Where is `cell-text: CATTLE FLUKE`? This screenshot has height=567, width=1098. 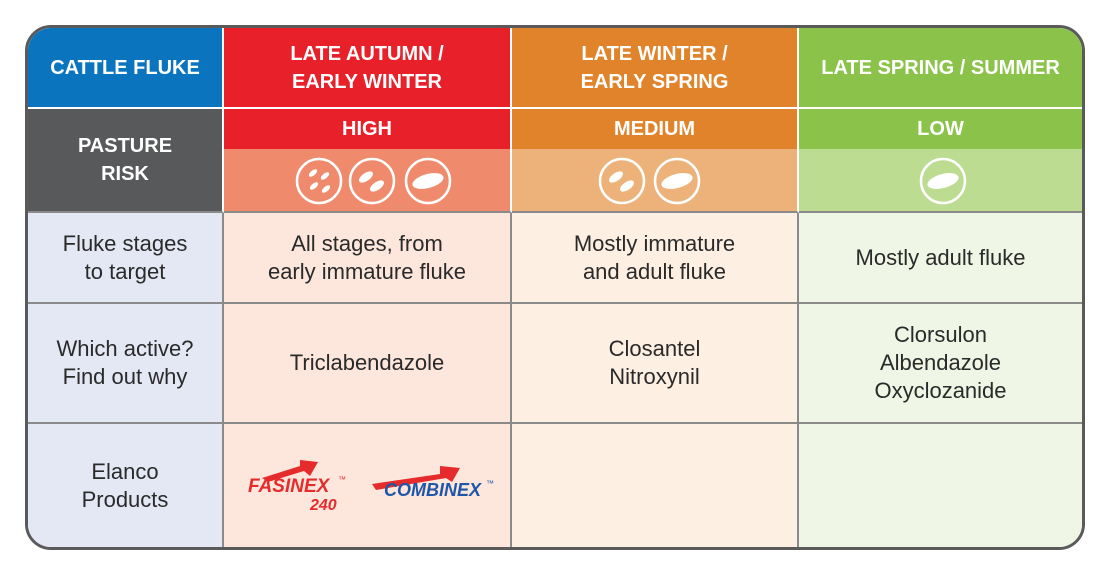 cell-text: CATTLE FLUKE is located at coordinates (125, 67).